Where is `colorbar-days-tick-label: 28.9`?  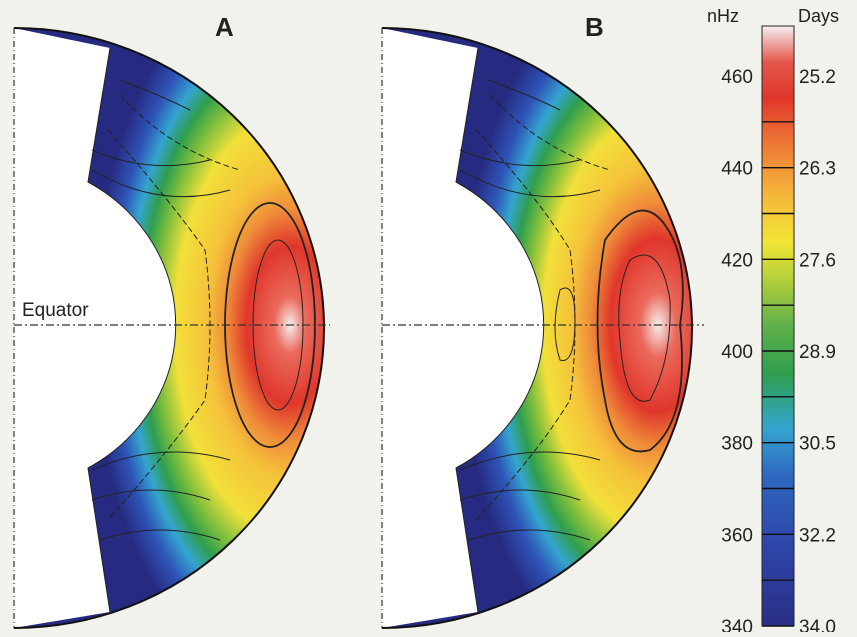
colorbar-days-tick-label: 28.9 is located at coordinates (817, 352).